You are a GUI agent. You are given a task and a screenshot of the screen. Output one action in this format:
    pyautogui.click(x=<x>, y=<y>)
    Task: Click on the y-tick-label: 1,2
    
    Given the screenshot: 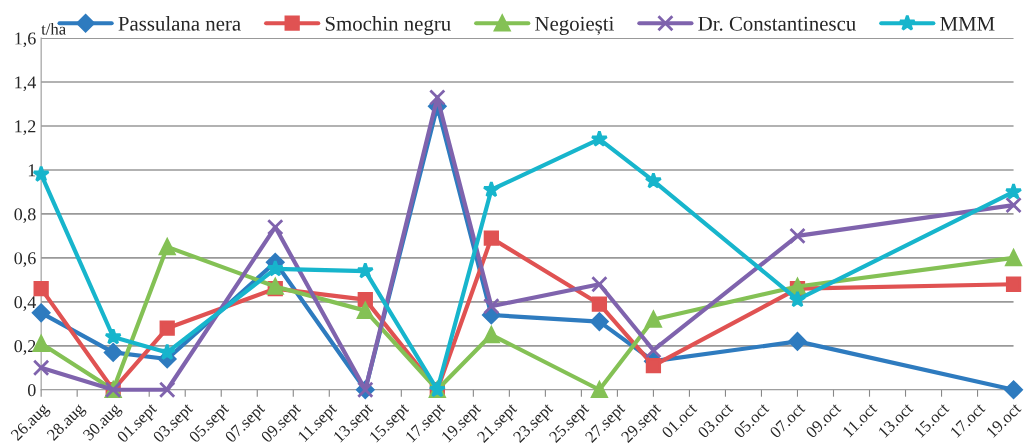 What is the action you would take?
    pyautogui.click(x=25, y=128)
    